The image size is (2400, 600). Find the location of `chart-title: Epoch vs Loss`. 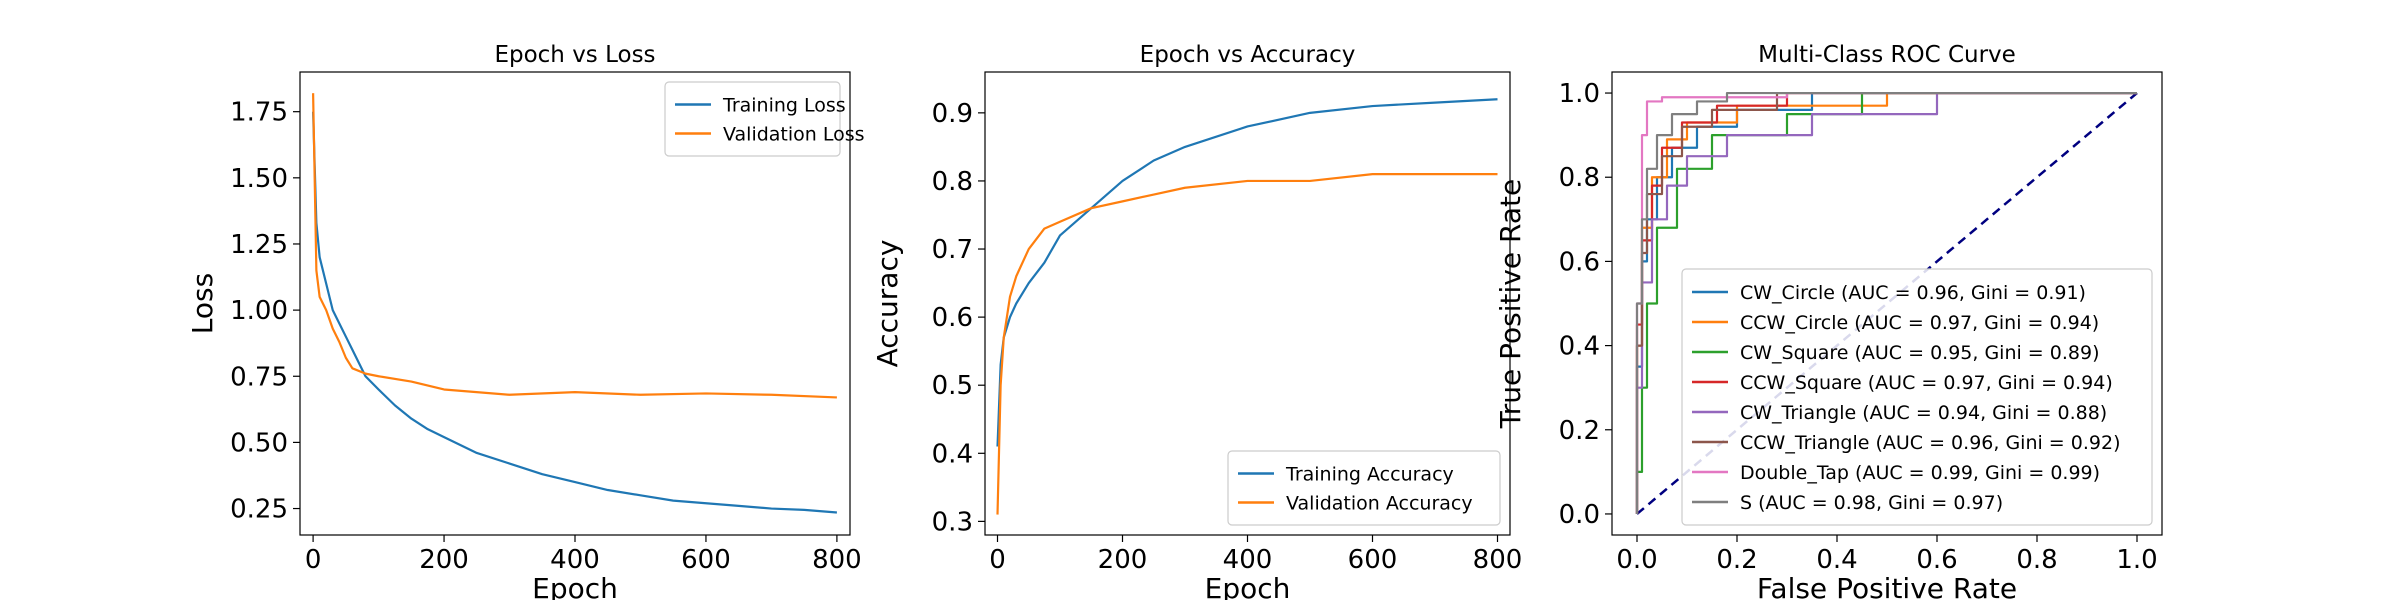

chart-title: Epoch vs Loss is located at coordinates (574, 55).